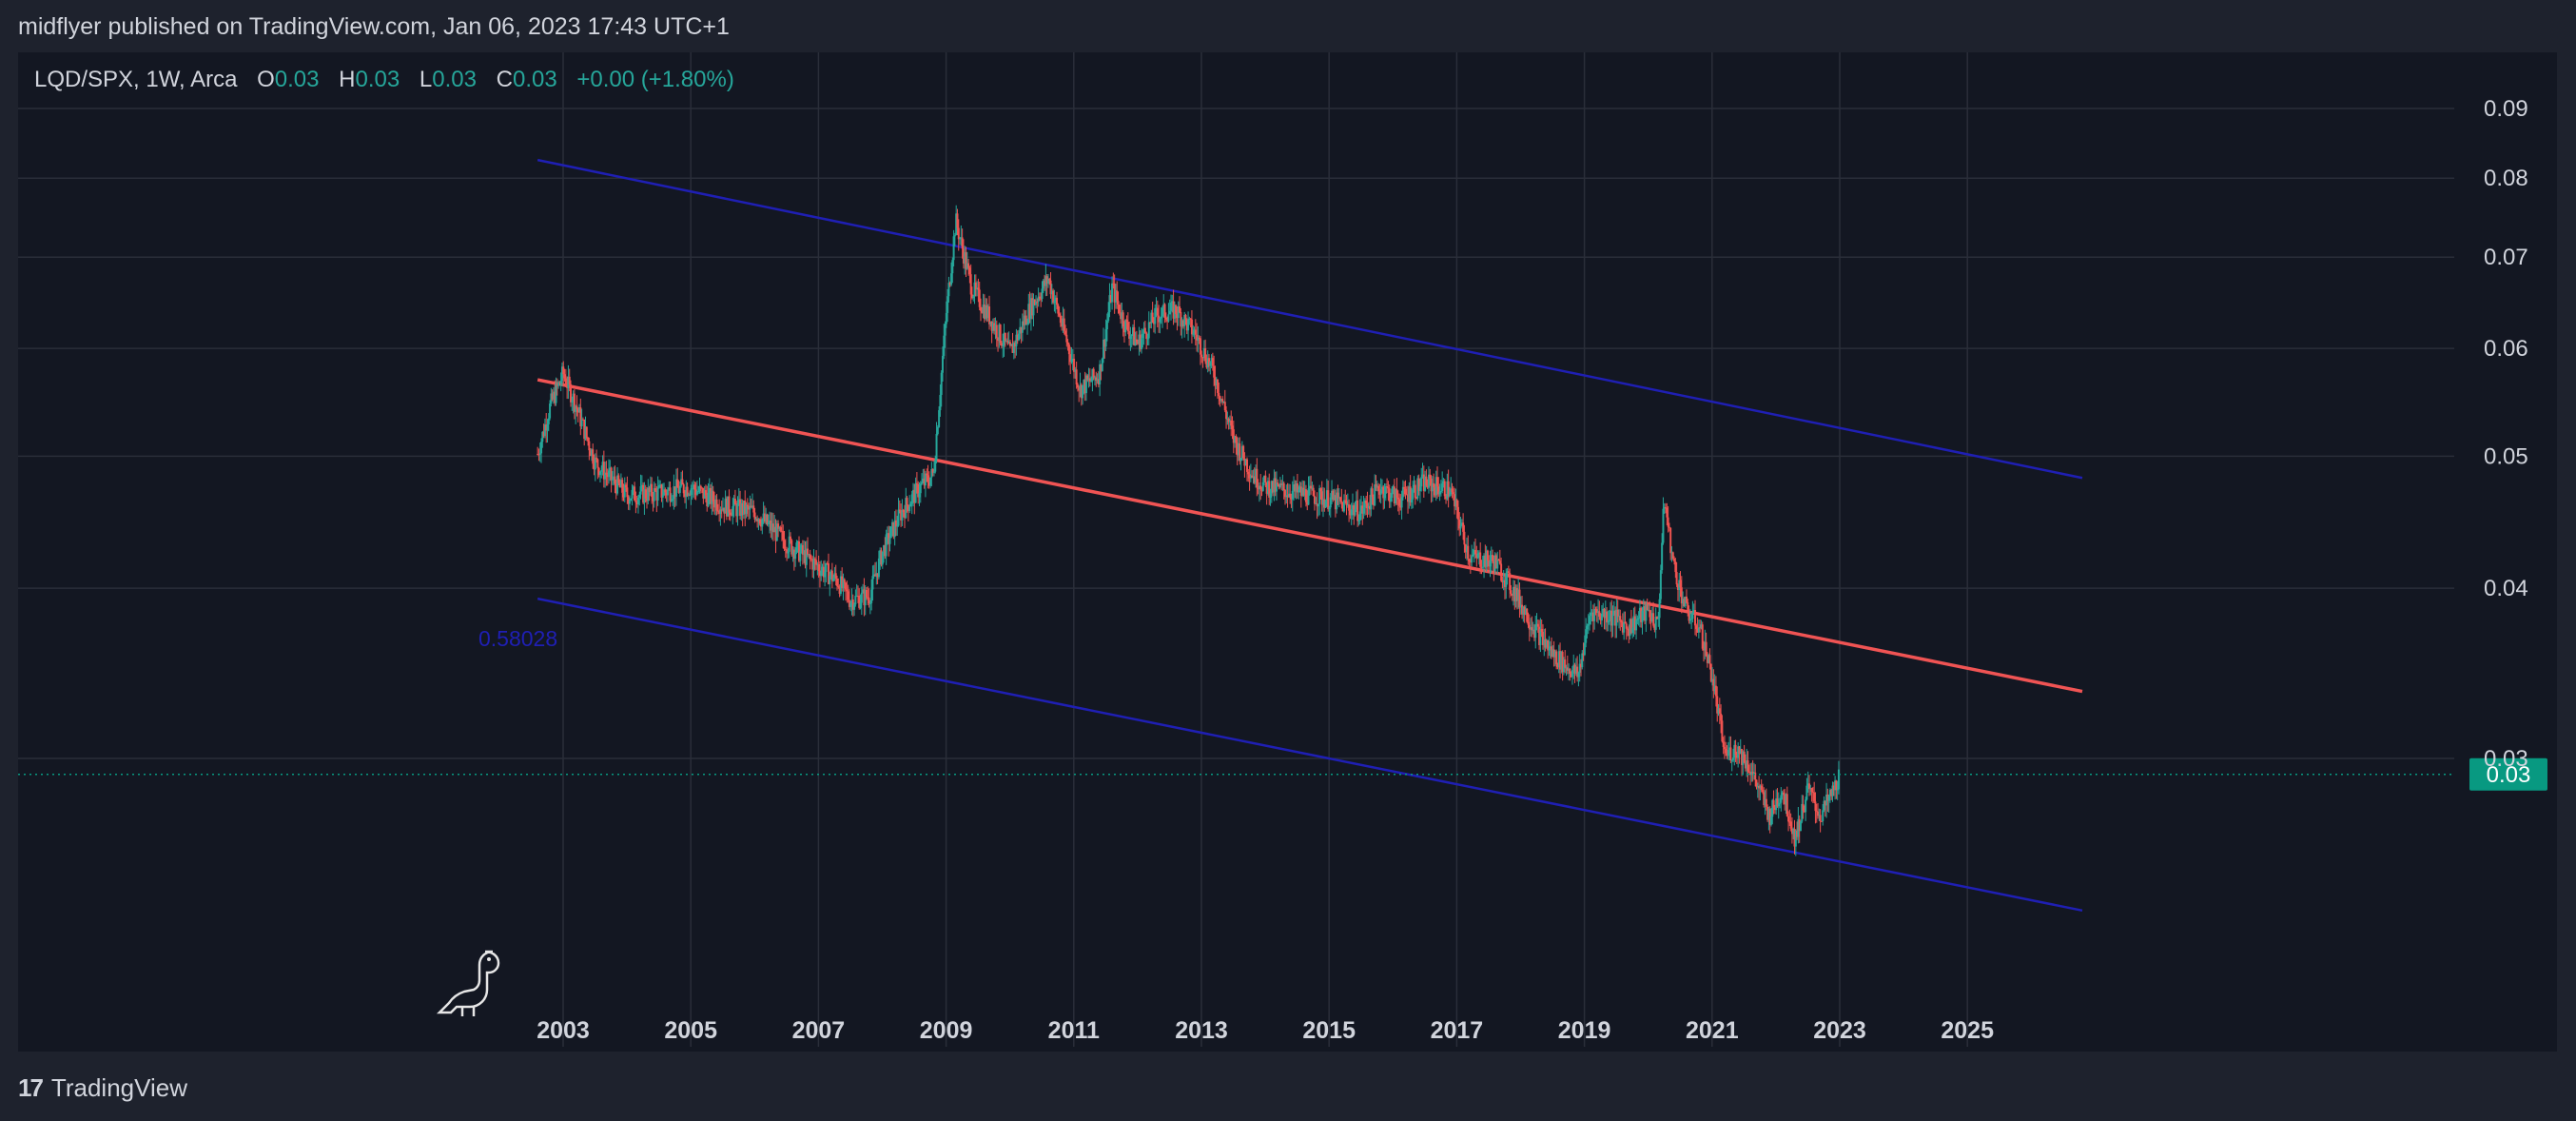 The height and width of the screenshot is (1121, 2576). I want to click on y-tick-label: 0.05, so click(2506, 456).